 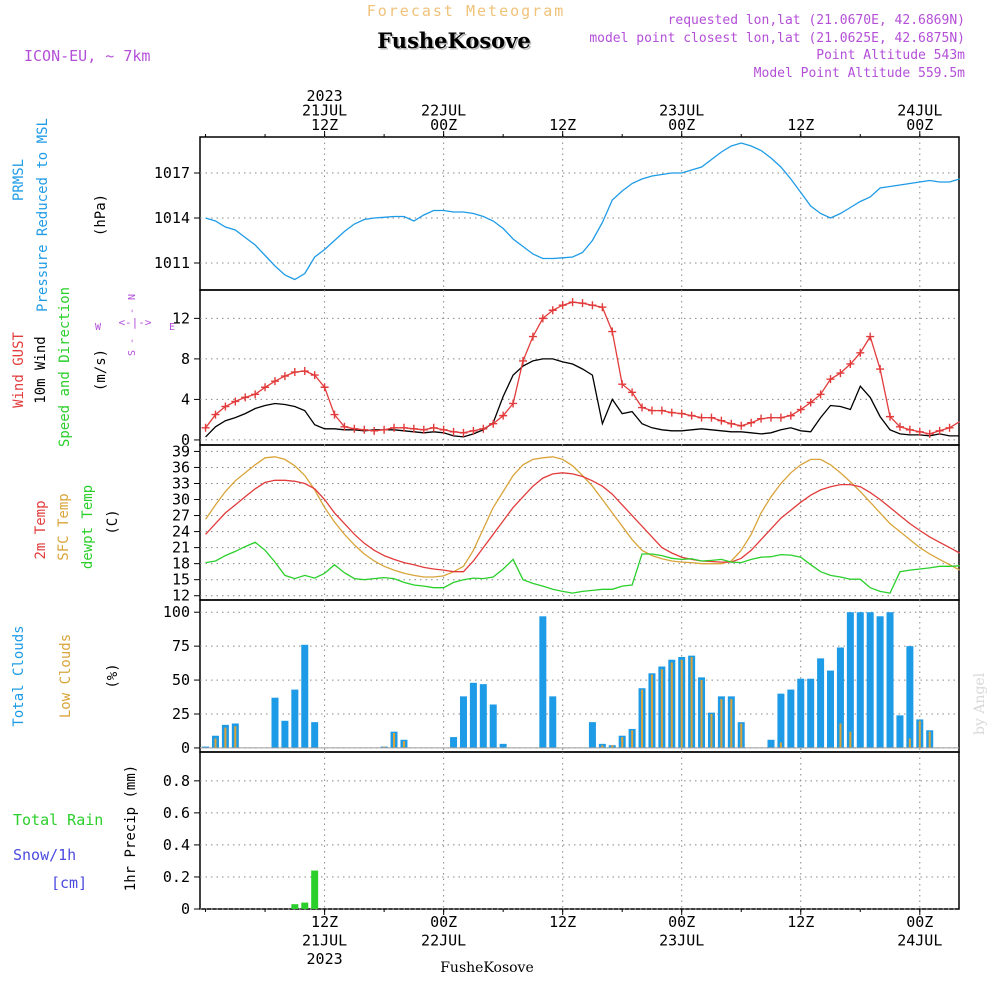 I want to click on y-tick-label: 4, so click(x=185, y=399).